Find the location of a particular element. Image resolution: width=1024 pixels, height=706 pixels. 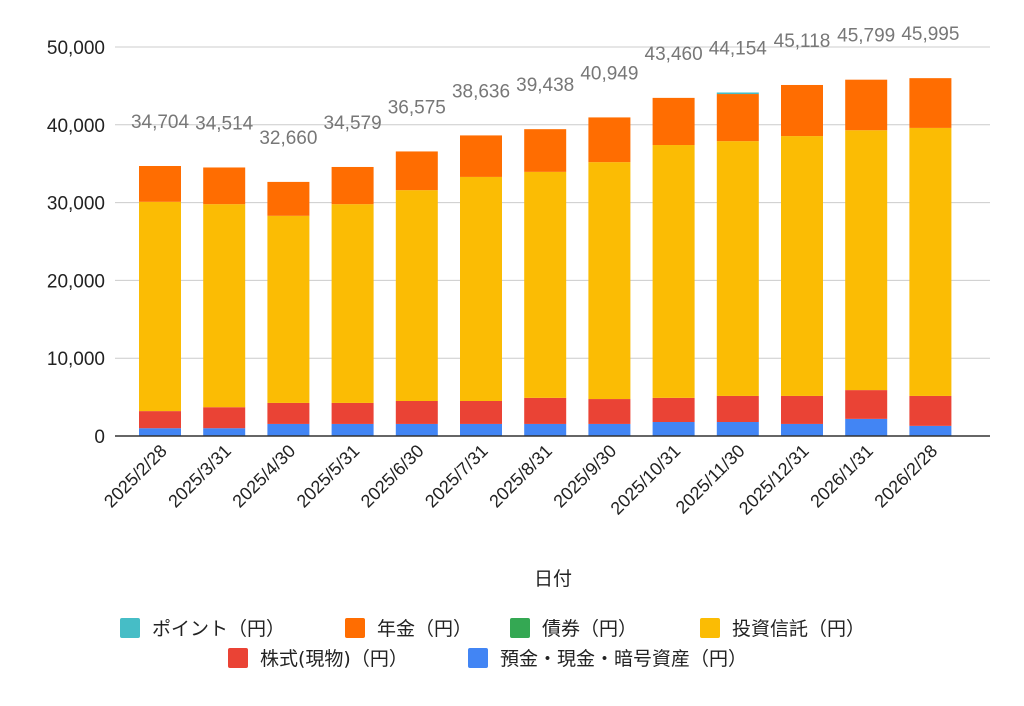

legend-item: 債券（円） is located at coordinates (573, 629).